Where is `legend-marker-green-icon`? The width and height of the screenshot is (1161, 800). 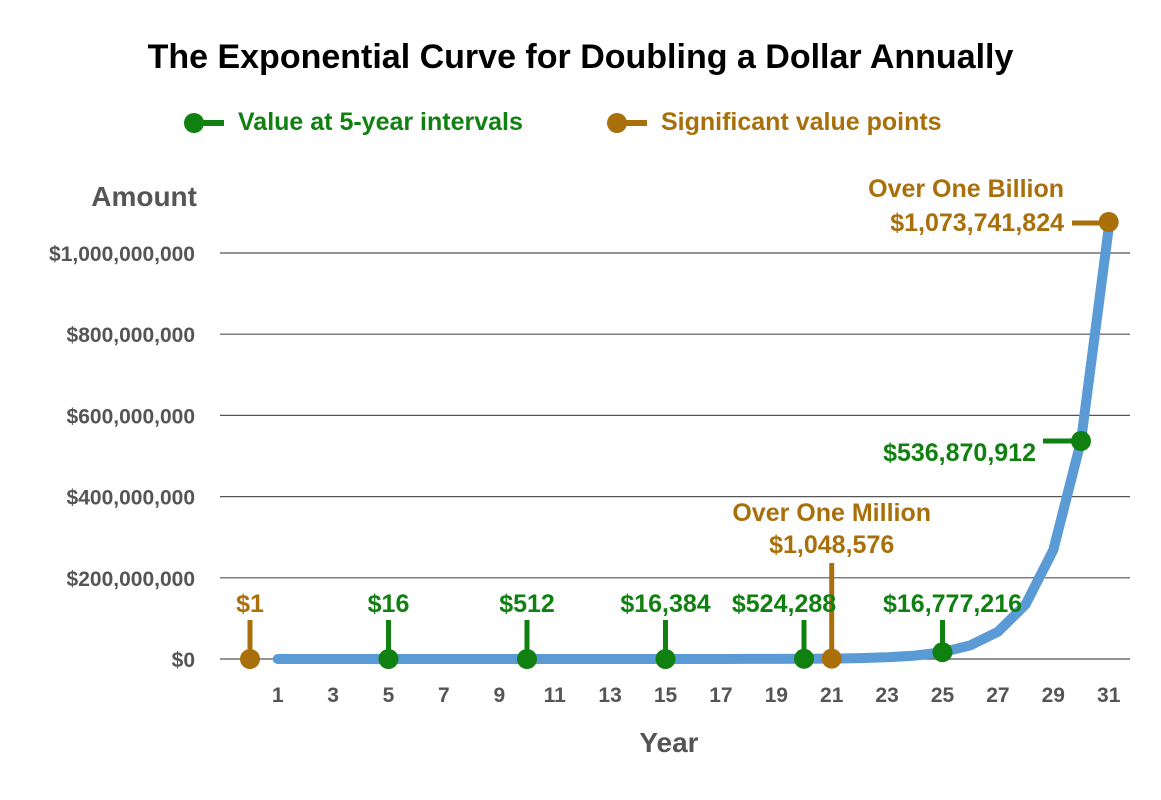 legend-marker-green-icon is located at coordinates (205, 123).